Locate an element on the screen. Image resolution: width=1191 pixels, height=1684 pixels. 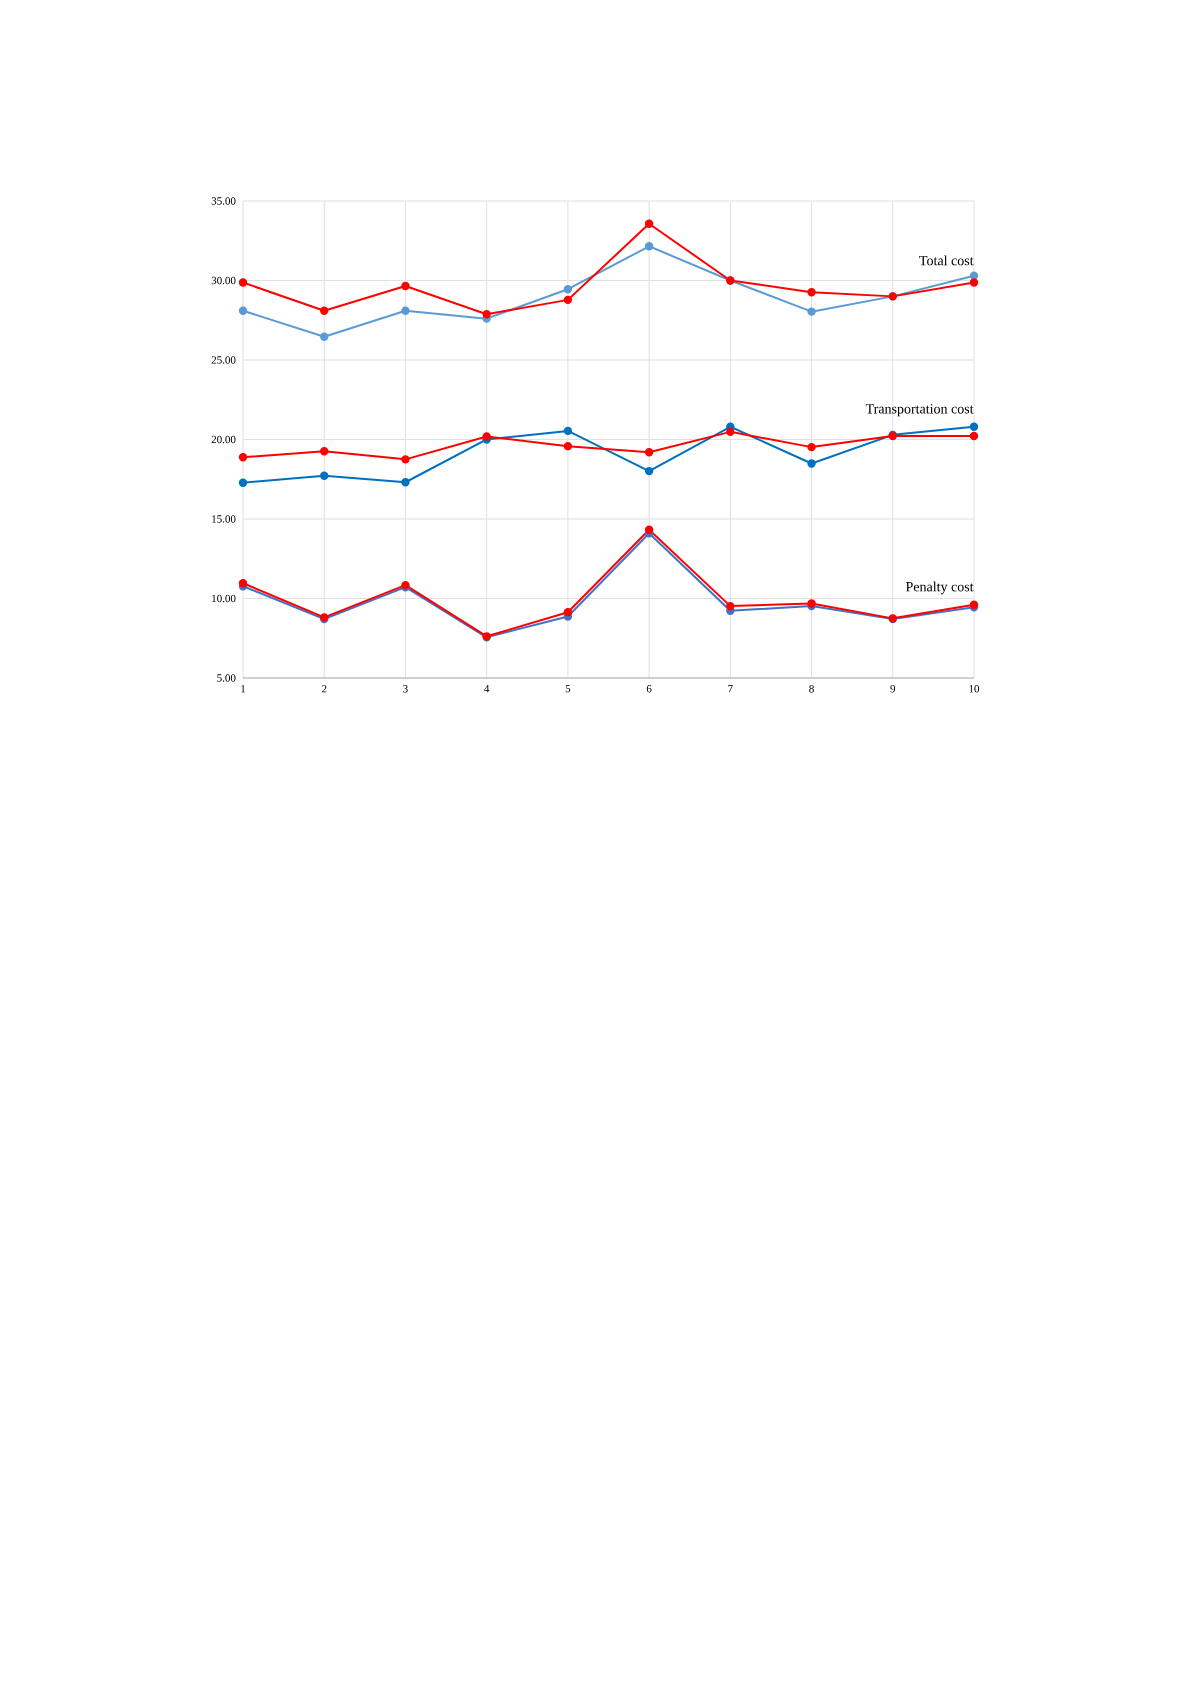
annotation: Total cost is located at coordinates (946, 260).